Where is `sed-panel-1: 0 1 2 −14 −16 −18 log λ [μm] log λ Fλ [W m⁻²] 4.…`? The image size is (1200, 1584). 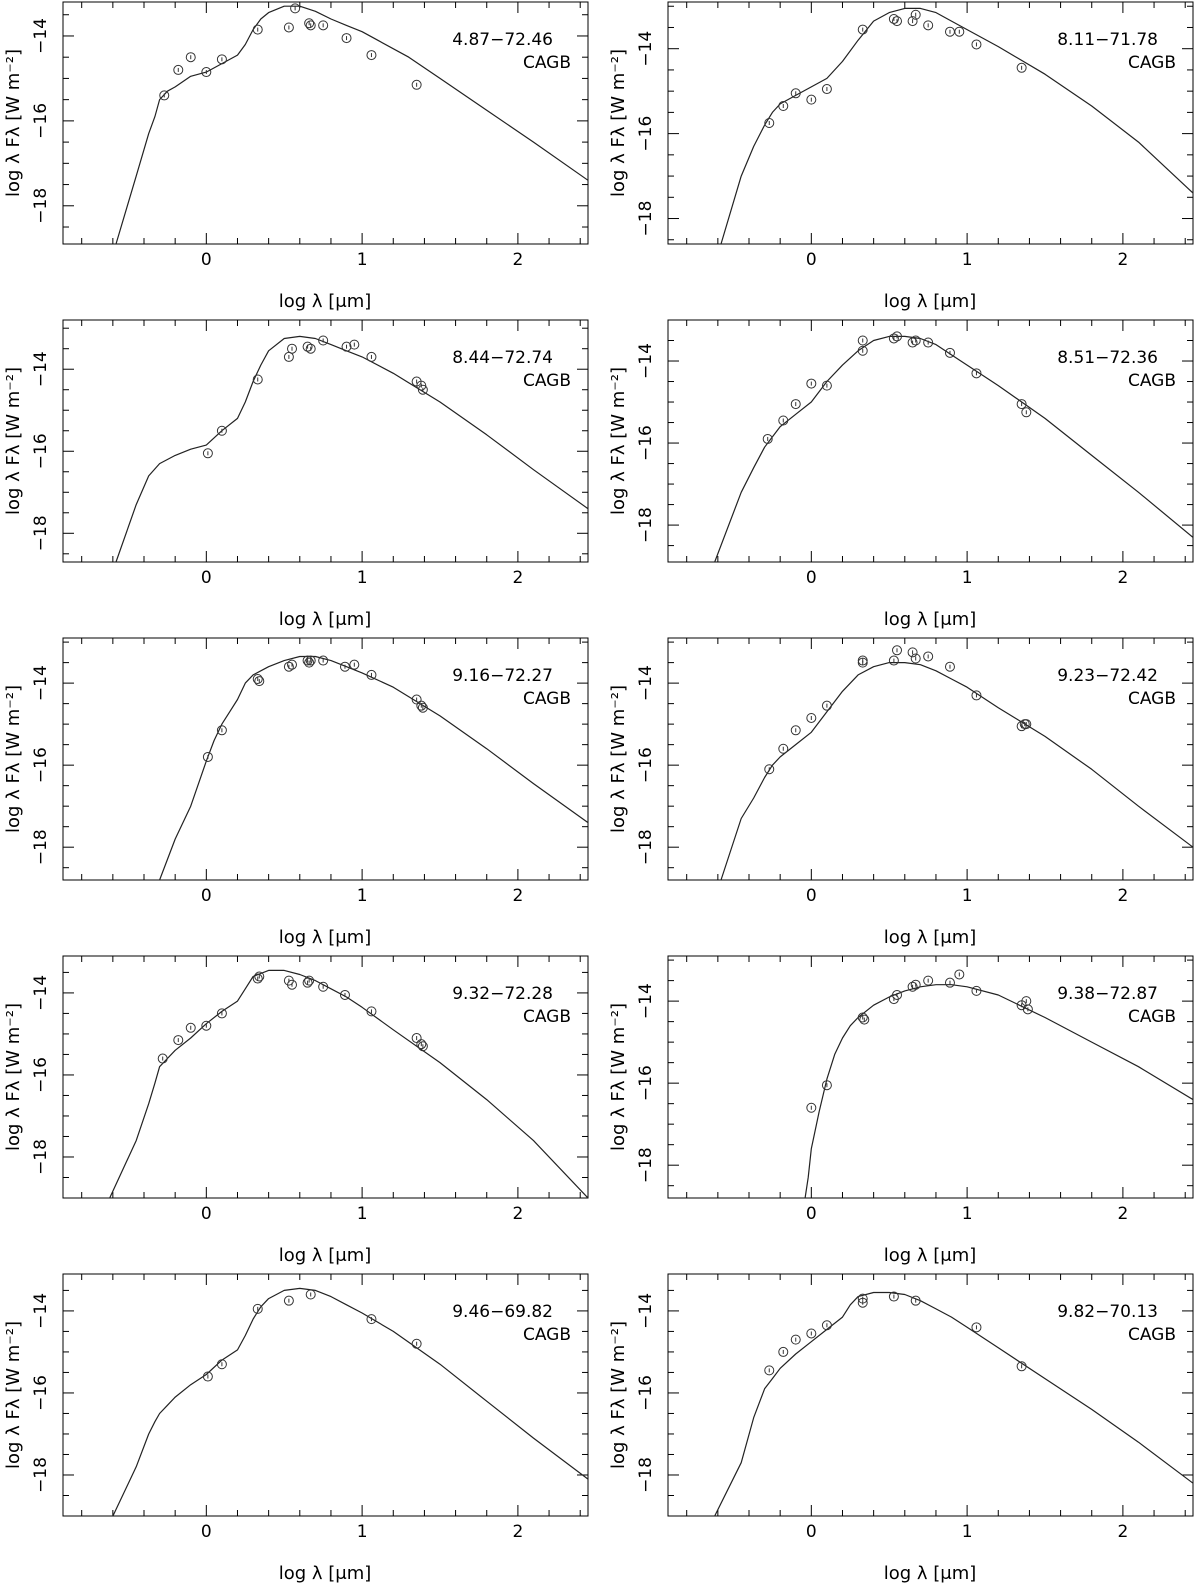
sed-panel-1: 0 1 2 −14 −16 −18 log λ [μm] log λ Fλ [W m⁻²] 4.… is located at coordinates (296, 156).